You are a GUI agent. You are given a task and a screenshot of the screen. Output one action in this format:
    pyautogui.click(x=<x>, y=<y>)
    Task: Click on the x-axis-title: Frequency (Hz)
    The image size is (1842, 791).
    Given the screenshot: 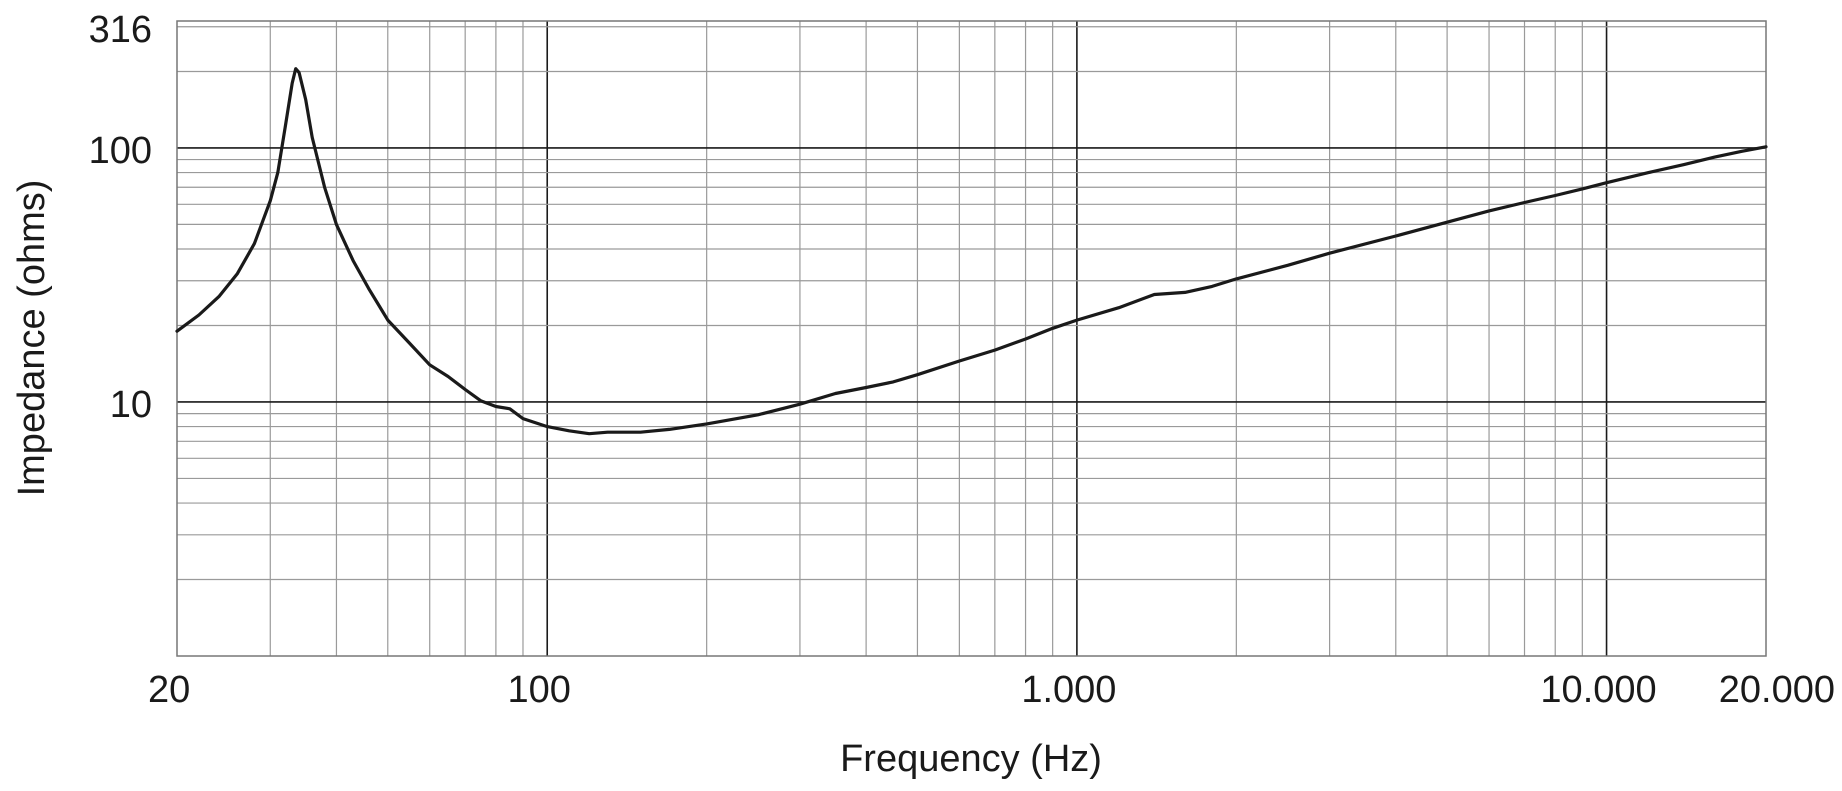 What is the action you would take?
    pyautogui.click(x=971, y=759)
    